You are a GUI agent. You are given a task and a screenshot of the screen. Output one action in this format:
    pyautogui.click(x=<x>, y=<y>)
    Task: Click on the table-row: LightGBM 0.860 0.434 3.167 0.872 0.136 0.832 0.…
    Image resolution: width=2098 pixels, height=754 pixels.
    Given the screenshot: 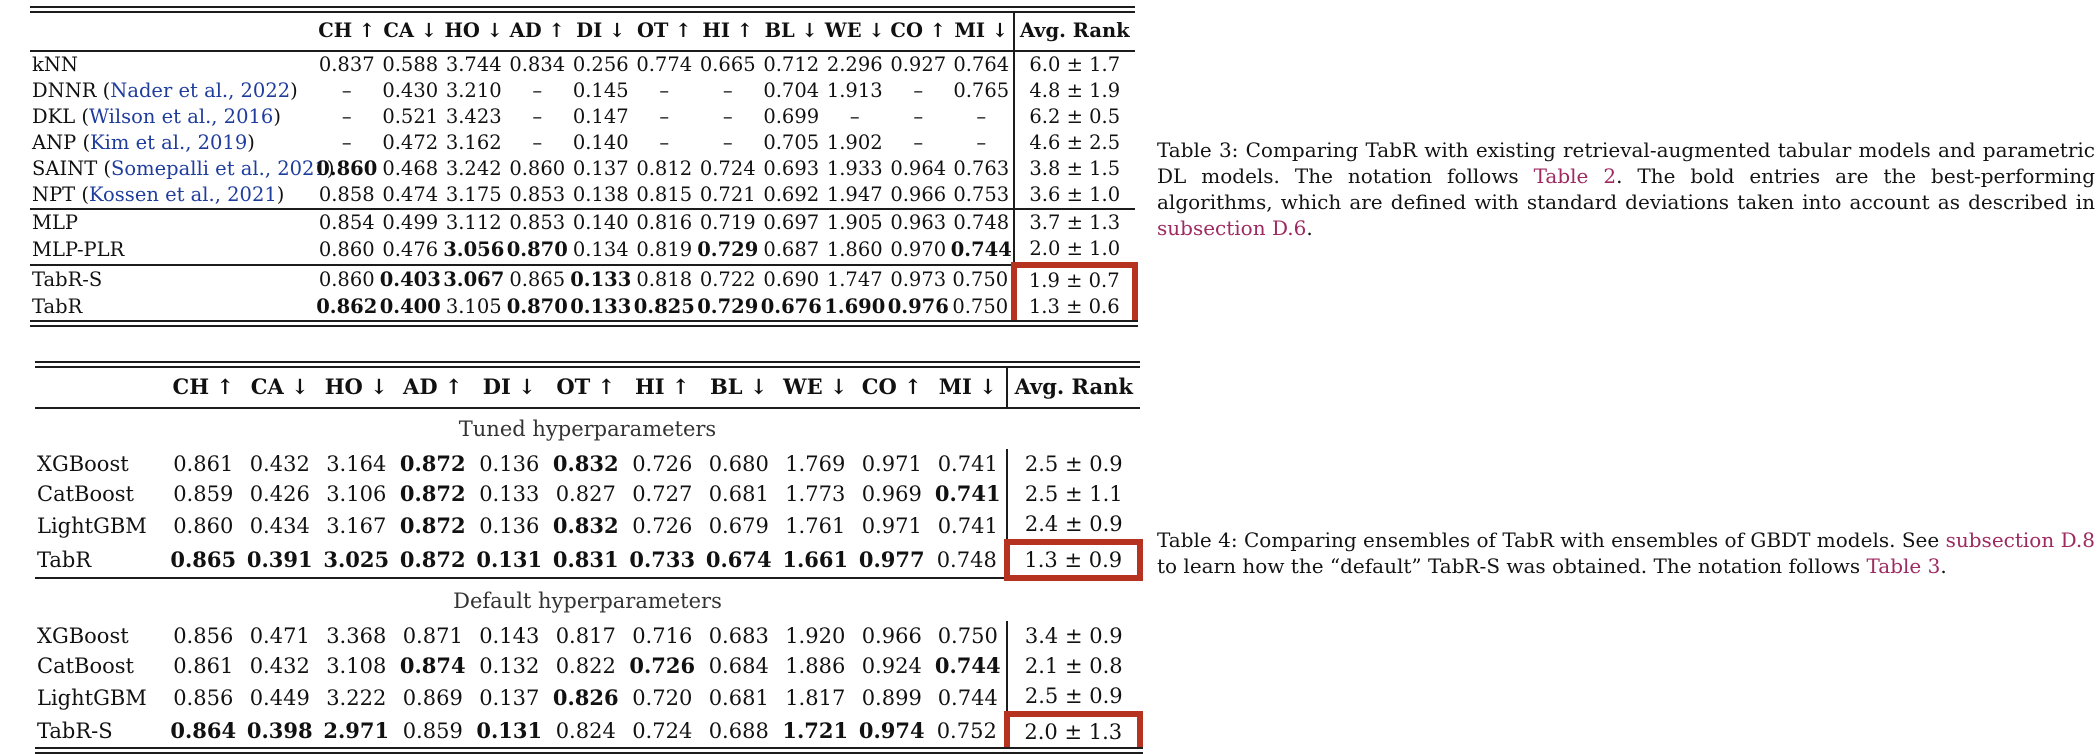 What is the action you would take?
    pyautogui.click(x=587, y=525)
    